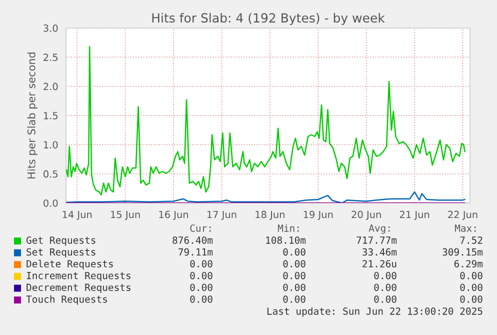 This screenshot has height=335, width=497. I want to click on text: 7.52, so click(471, 240).